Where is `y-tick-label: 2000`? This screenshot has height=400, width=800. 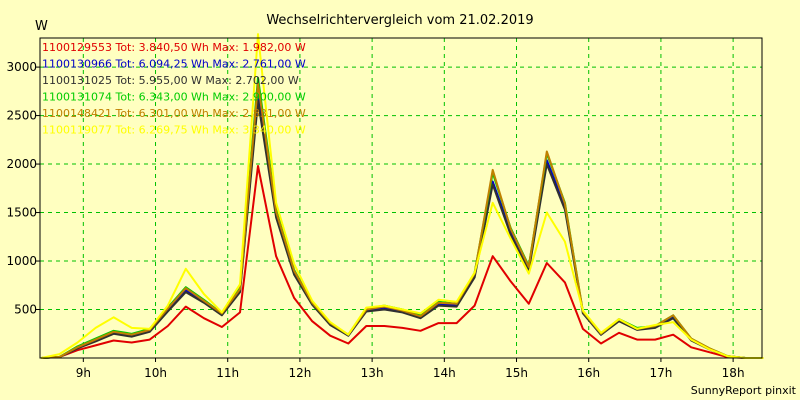
y-tick-label: 2000 is located at coordinates (21, 164).